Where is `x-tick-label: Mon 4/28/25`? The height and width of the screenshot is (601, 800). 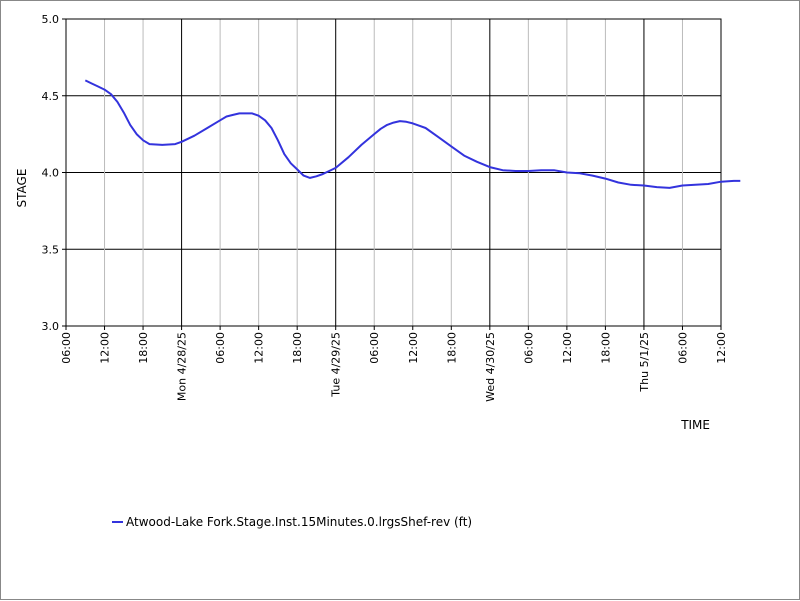 x-tick-label: Mon 4/28/25 is located at coordinates (182, 366).